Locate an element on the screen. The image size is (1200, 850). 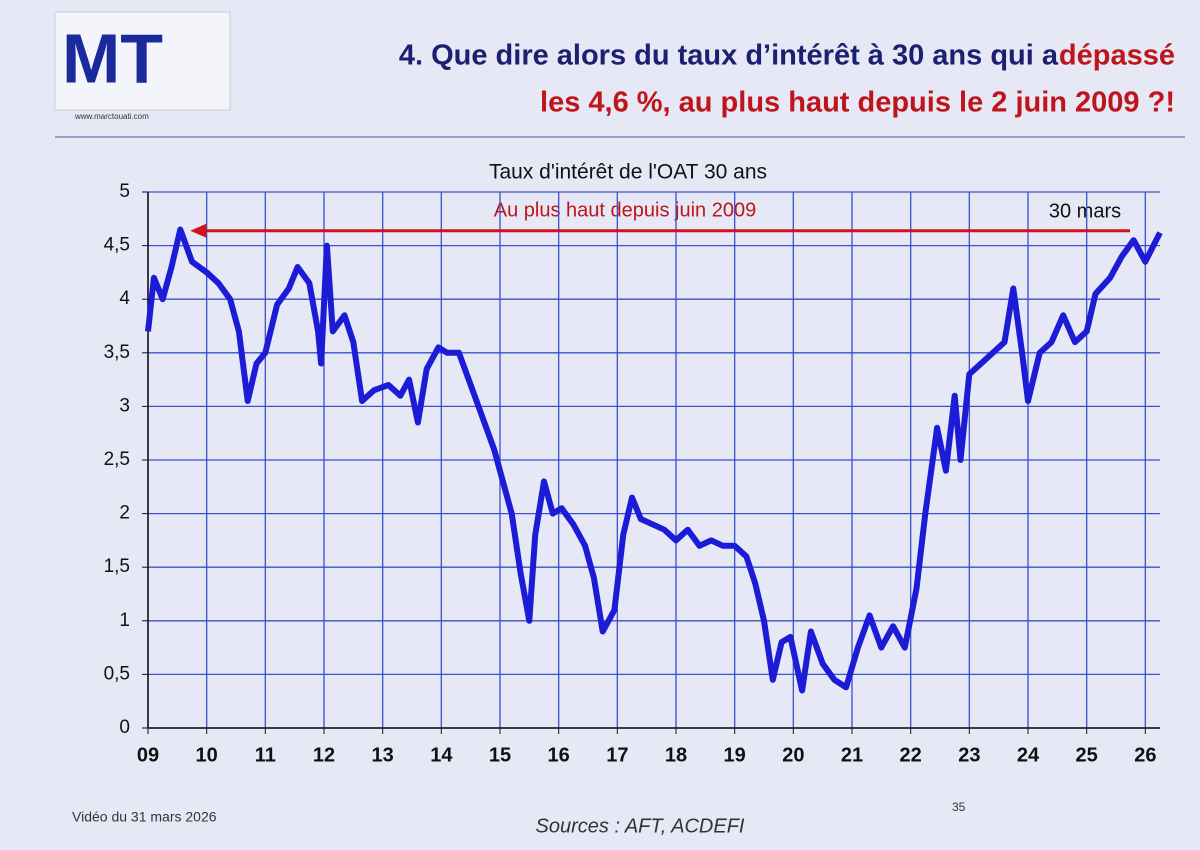
y-tick-label: 4,5 is located at coordinates (117, 245).